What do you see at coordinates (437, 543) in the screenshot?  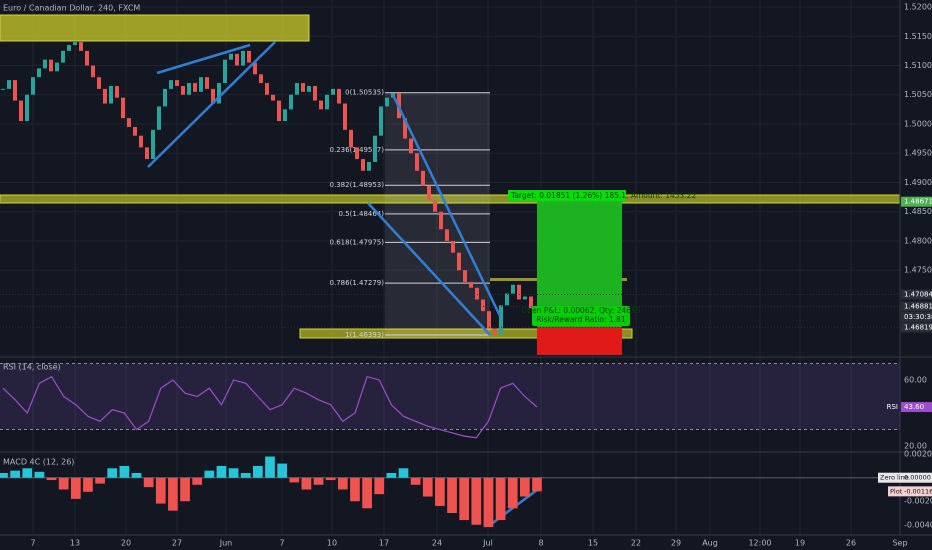 I see `x-tick-label: 24` at bounding box center [437, 543].